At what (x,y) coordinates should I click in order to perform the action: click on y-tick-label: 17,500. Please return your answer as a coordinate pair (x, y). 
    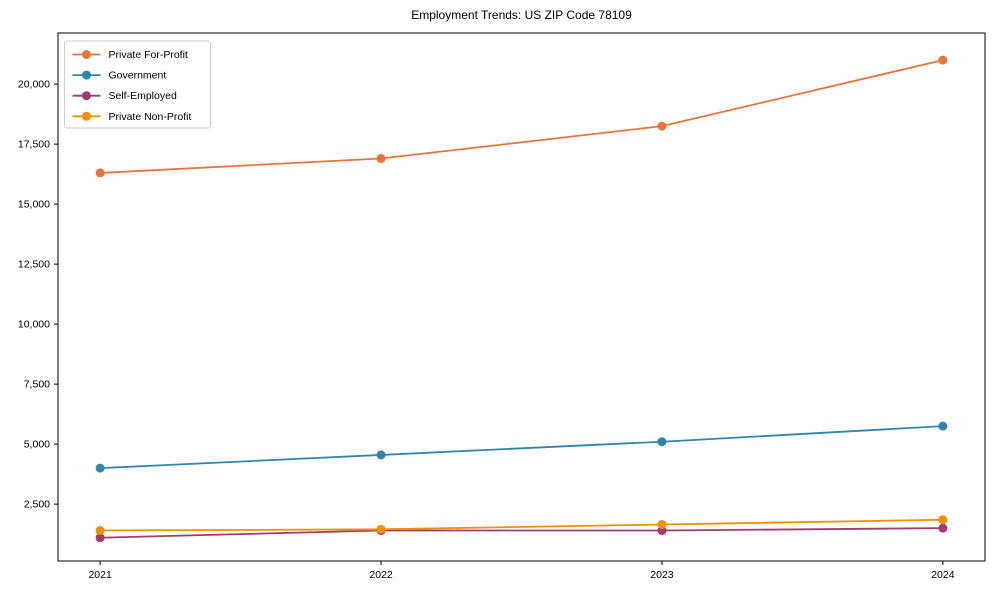
    Looking at the image, I should click on (34, 145).